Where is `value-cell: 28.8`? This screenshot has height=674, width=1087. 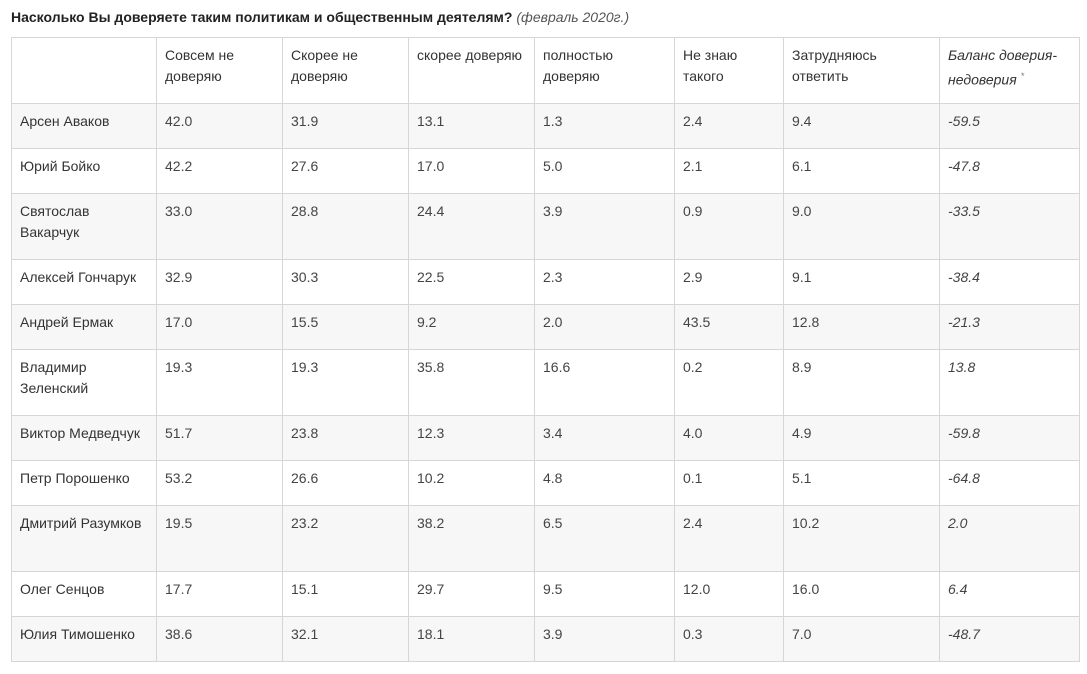 value-cell: 28.8 is located at coordinates (345, 226).